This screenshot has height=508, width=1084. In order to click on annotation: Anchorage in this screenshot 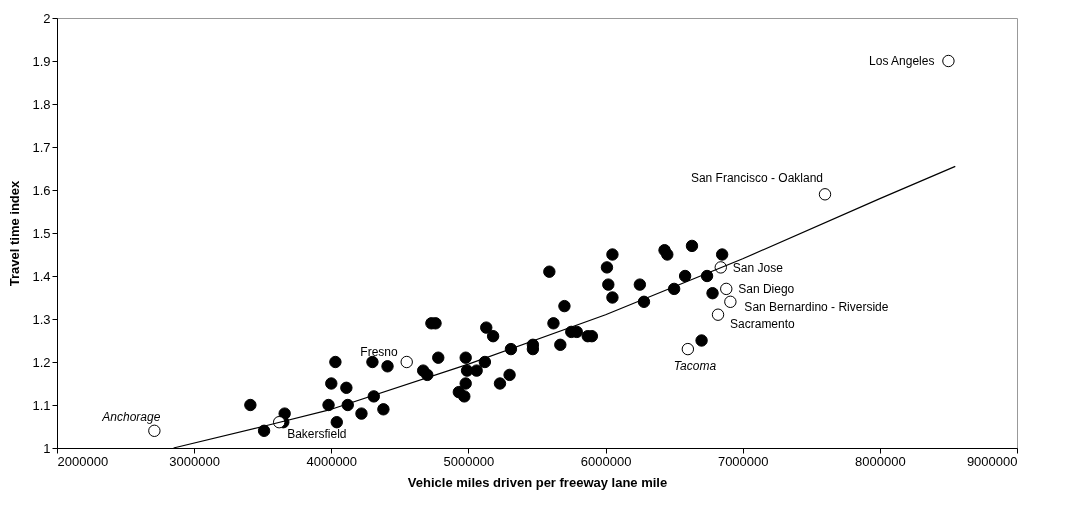, I will do `click(131, 416)`.